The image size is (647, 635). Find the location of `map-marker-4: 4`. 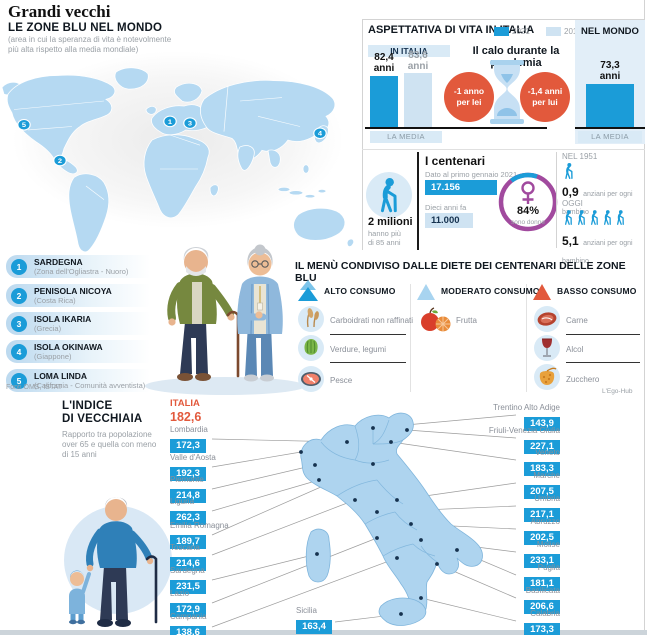

map-marker-4: 4 is located at coordinates (320, 133).